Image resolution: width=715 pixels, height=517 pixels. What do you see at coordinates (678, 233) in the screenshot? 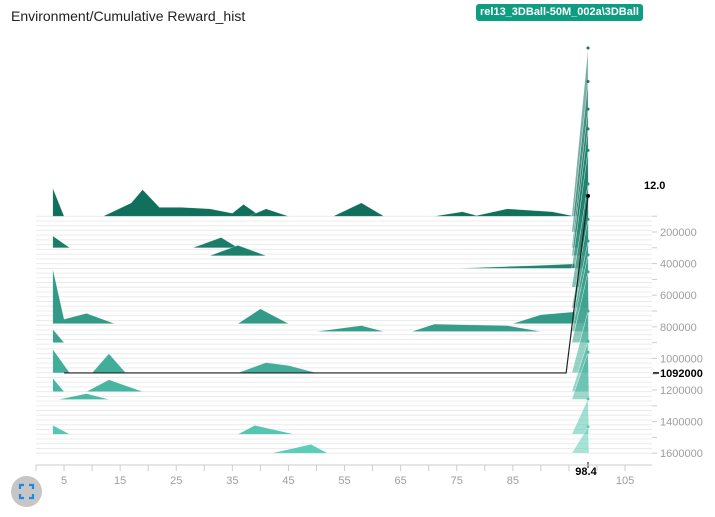
I see `y-tick-label: 200000` at bounding box center [678, 233].